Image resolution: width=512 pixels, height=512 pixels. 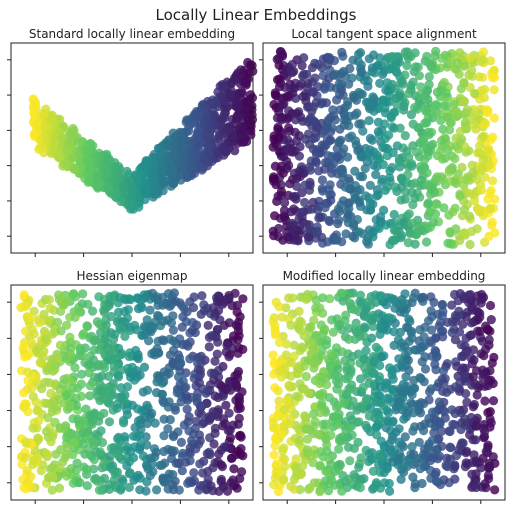 I want to click on figure-suptitle: Locally Linear Embeddings, so click(x=256, y=15).